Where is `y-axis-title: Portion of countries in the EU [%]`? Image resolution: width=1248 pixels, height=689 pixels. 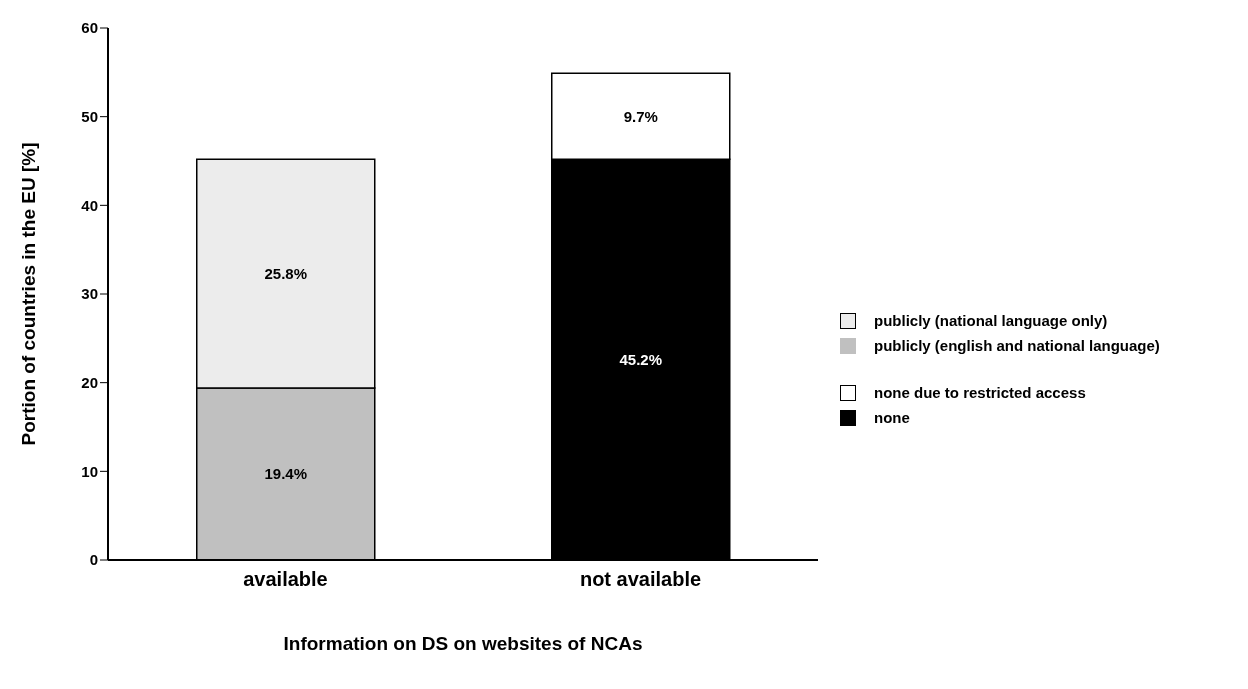
y-axis-title: Portion of countries in the EU [%] is located at coordinates (28, 294).